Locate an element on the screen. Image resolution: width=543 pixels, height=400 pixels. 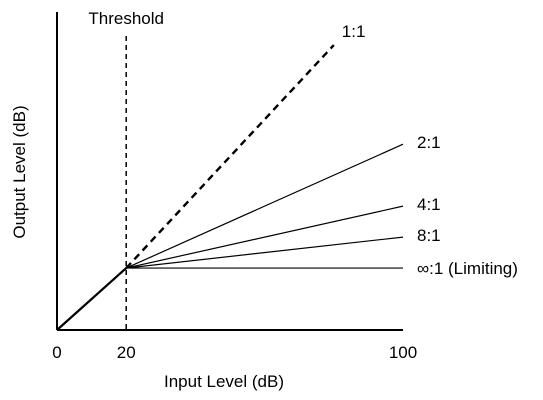
series-4-label: 8:1 is located at coordinates (429, 235).